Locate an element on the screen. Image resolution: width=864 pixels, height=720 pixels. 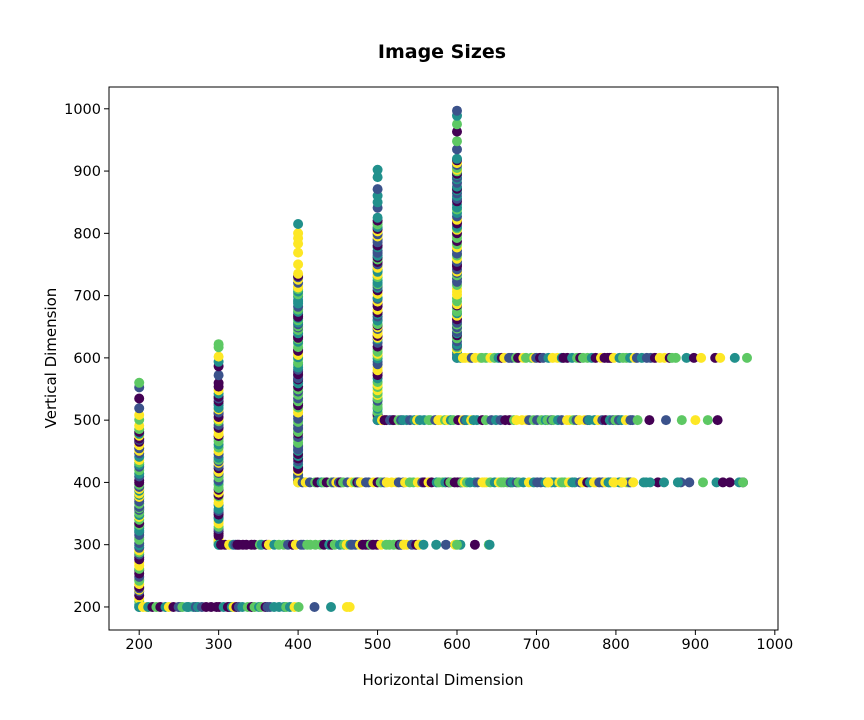
y-axis: 200 300 400 500 600 700 800 900 1000 is located at coordinates (86, 359).